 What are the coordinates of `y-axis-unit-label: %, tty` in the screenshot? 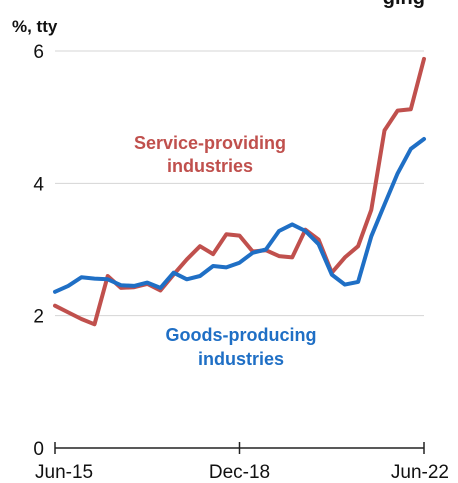 It's located at (35, 26).